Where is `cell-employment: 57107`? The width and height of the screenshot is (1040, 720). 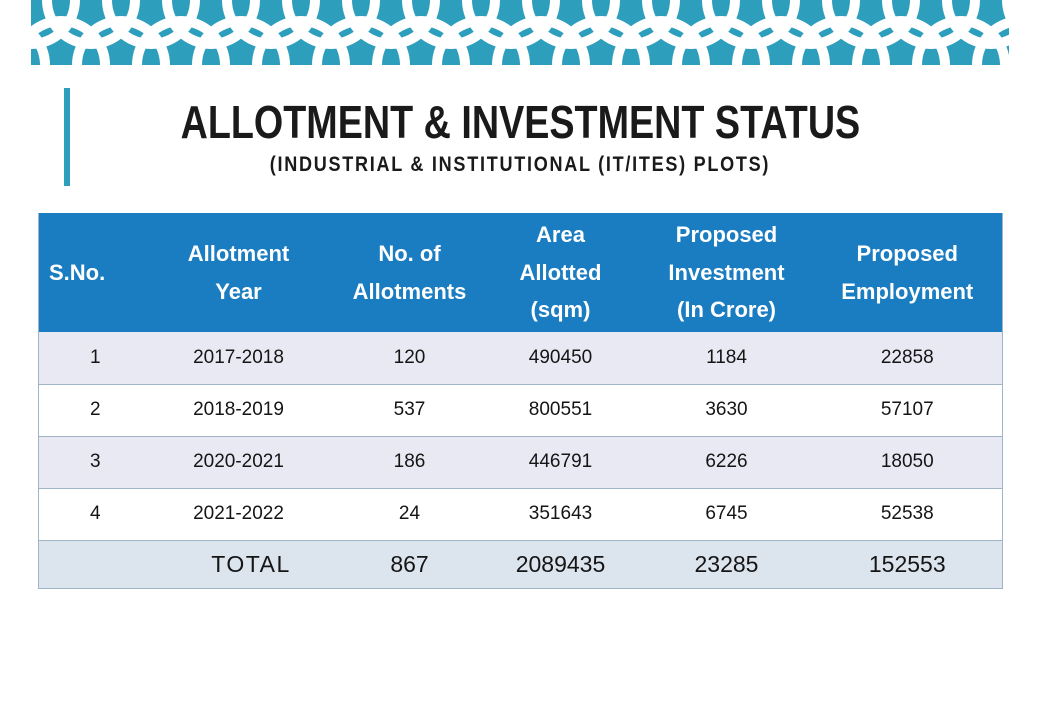
cell-employment: 57107 is located at coordinates (907, 409).